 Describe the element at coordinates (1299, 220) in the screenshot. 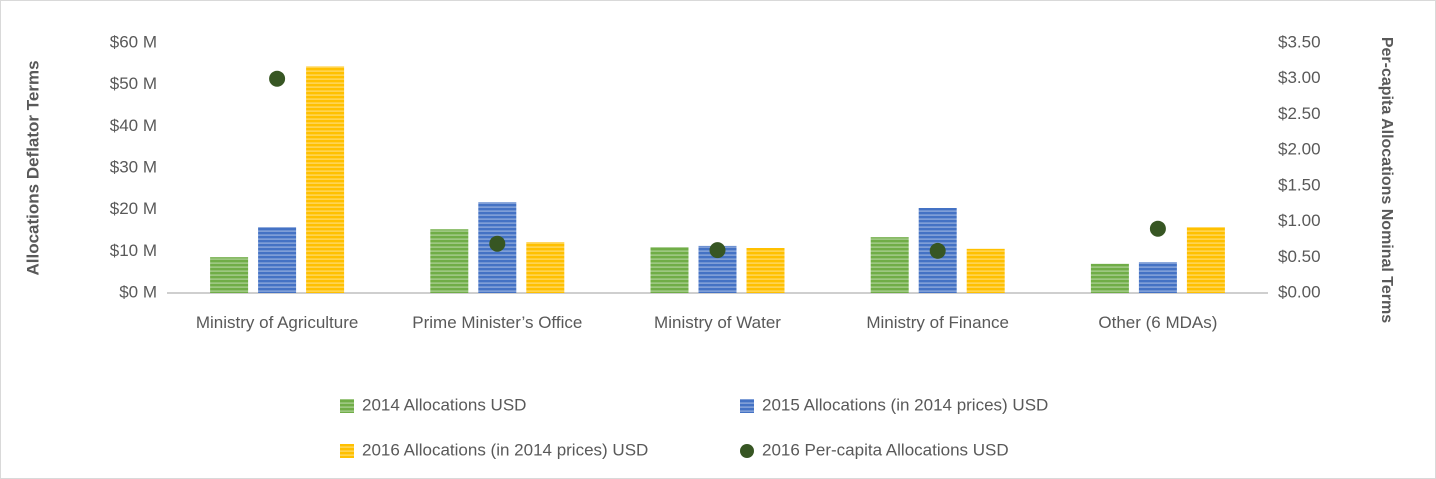

I see `y2-tick-label: $1.00` at that location.